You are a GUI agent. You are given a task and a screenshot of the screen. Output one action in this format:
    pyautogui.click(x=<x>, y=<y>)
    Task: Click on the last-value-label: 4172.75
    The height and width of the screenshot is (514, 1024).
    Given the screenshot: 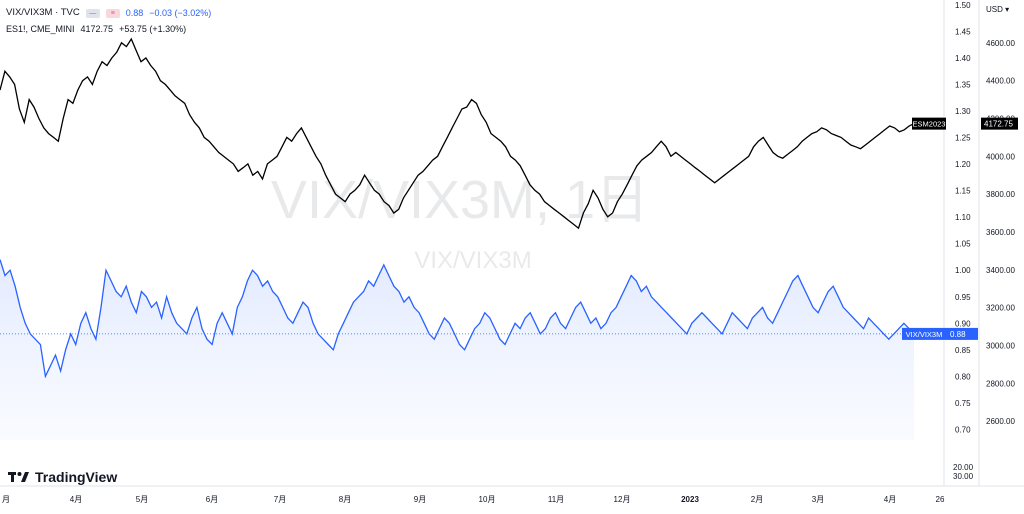 What is the action you would take?
    pyautogui.click(x=998, y=124)
    